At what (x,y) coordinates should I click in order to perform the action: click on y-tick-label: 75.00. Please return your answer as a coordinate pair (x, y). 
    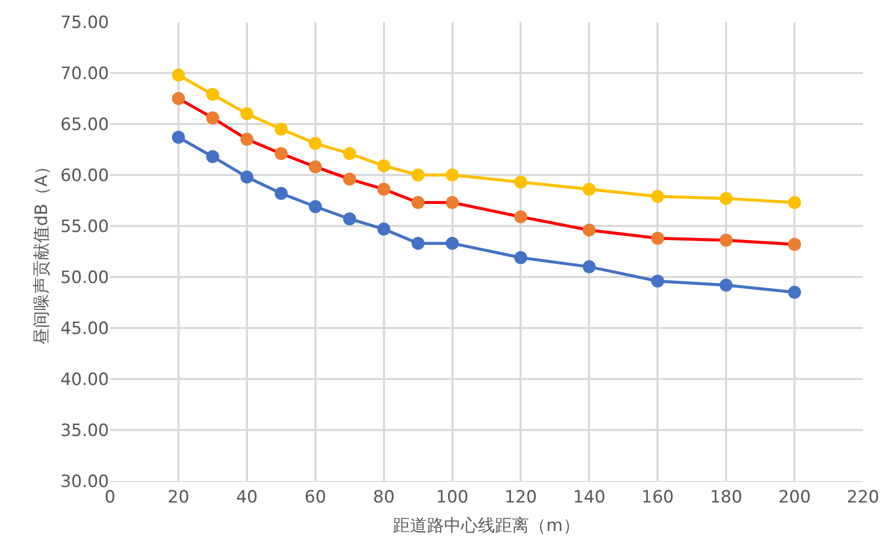
    Looking at the image, I should click on (84, 22).